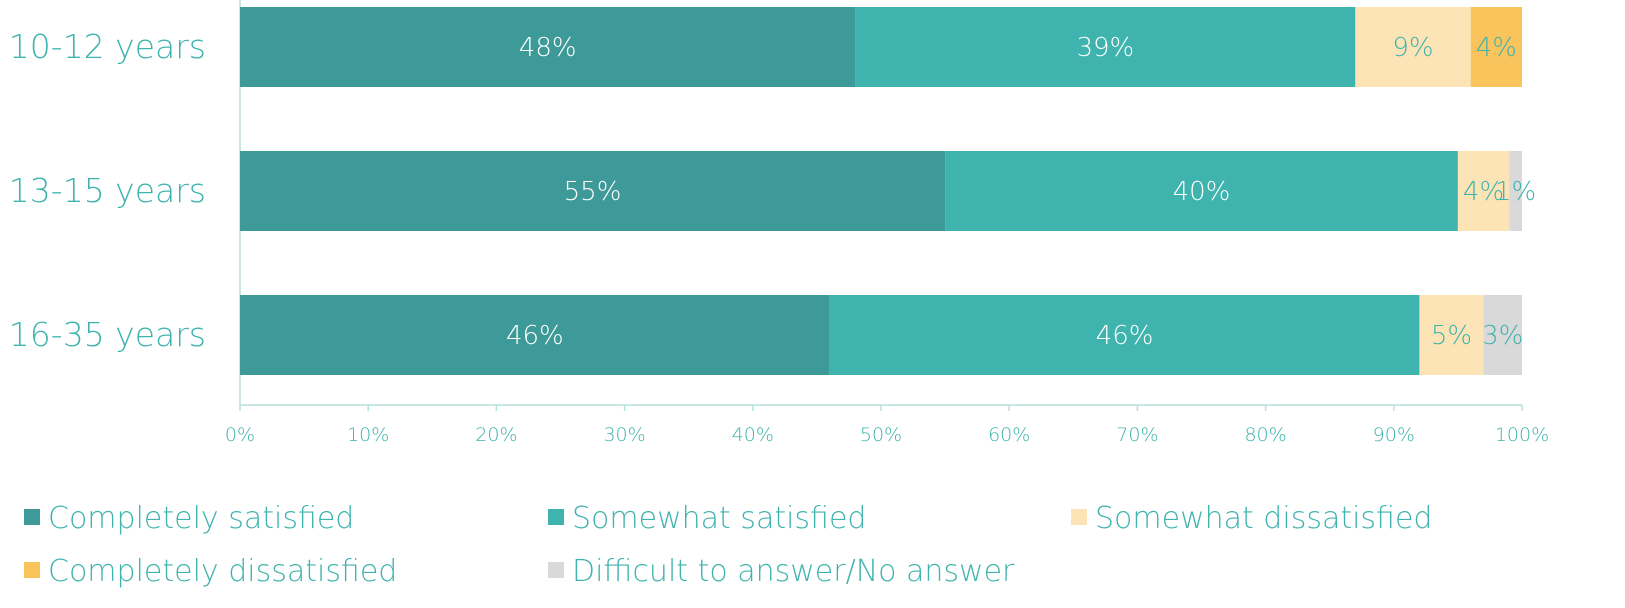 The width and height of the screenshot is (1625, 608). I want to click on legend-label: Difficult to answer/No answer, so click(793, 571).